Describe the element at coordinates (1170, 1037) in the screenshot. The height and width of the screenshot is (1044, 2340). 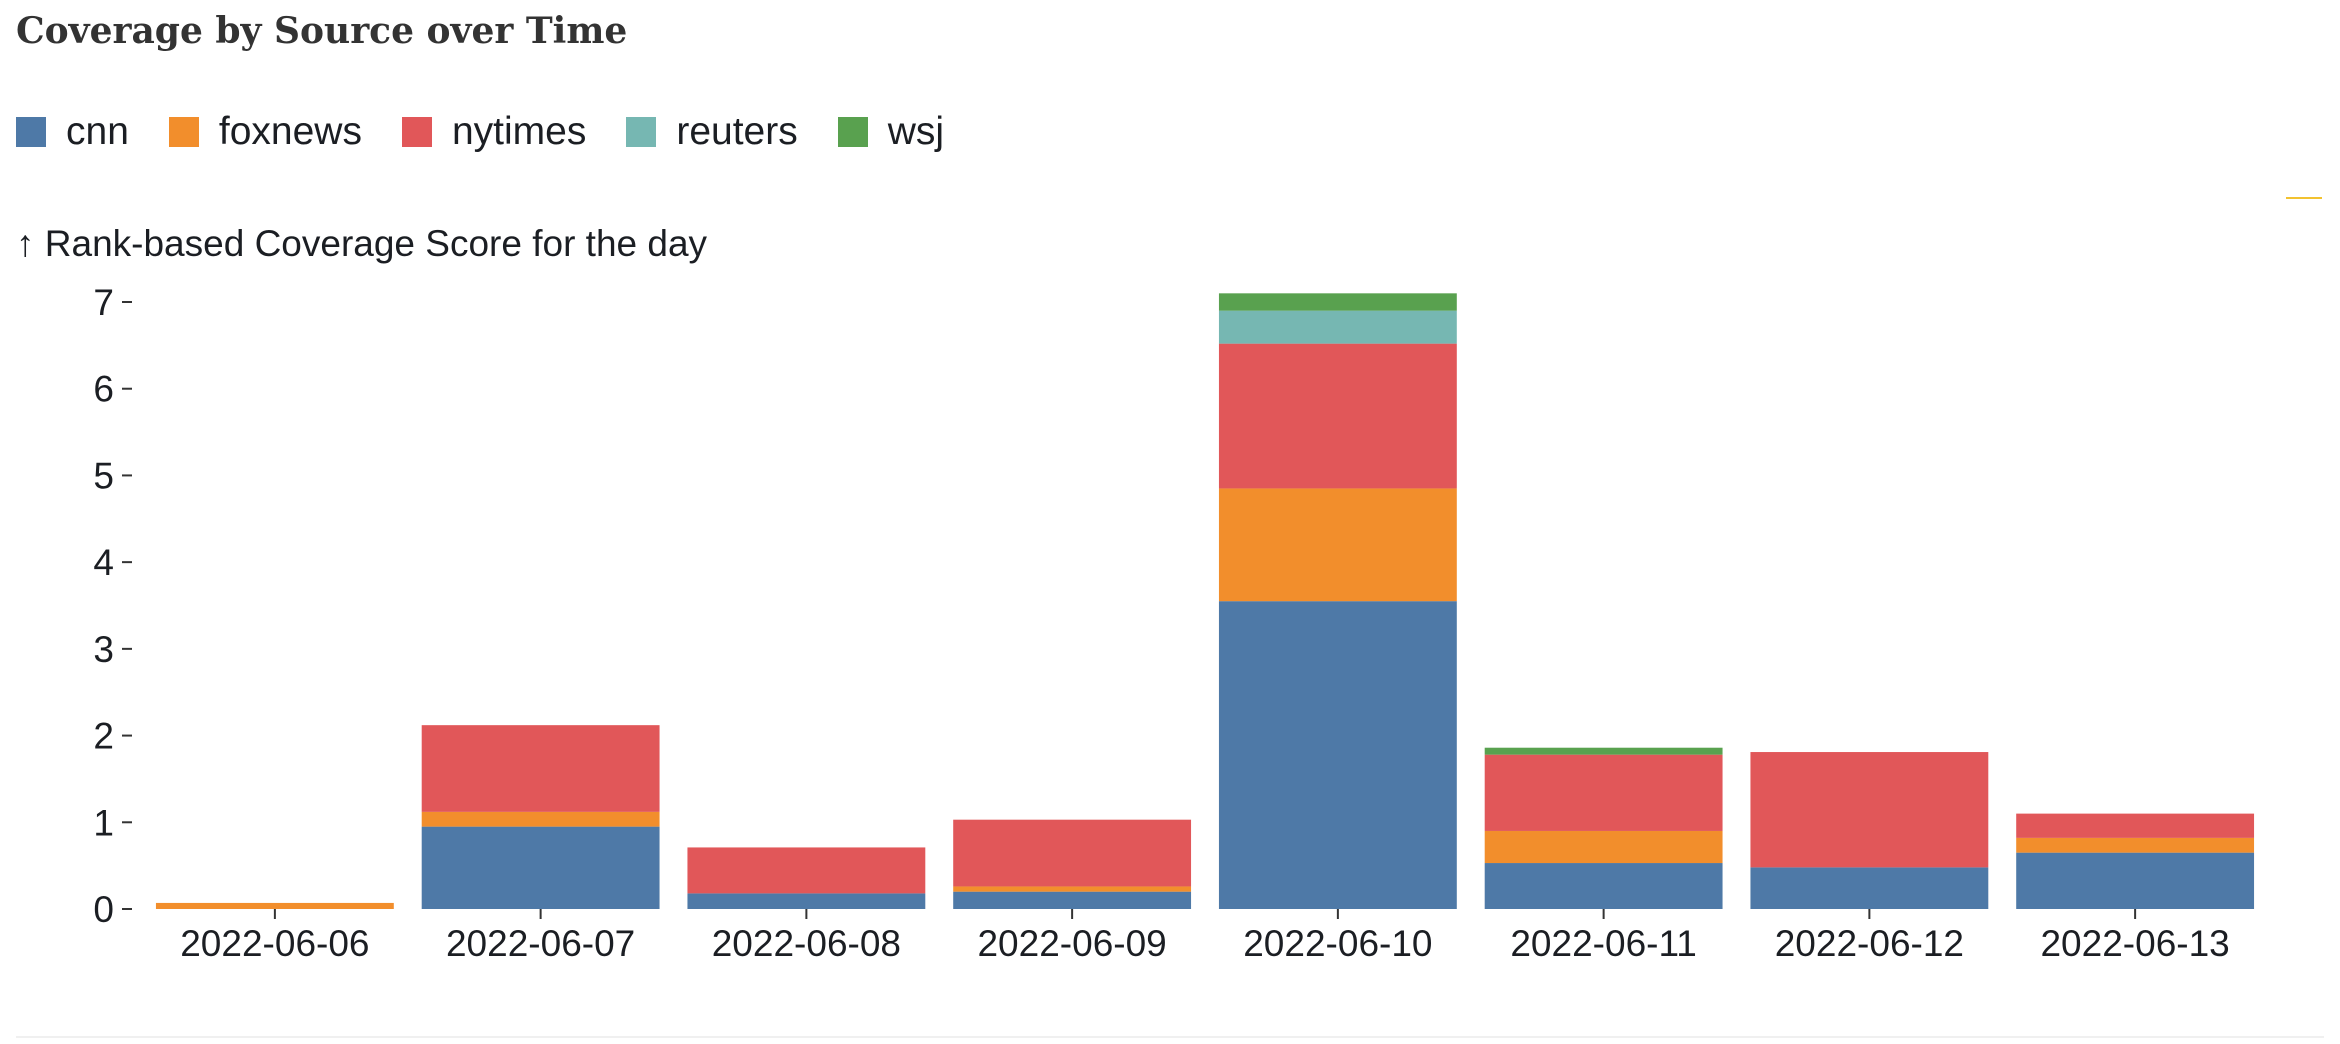
I see `bottom-divider` at that location.